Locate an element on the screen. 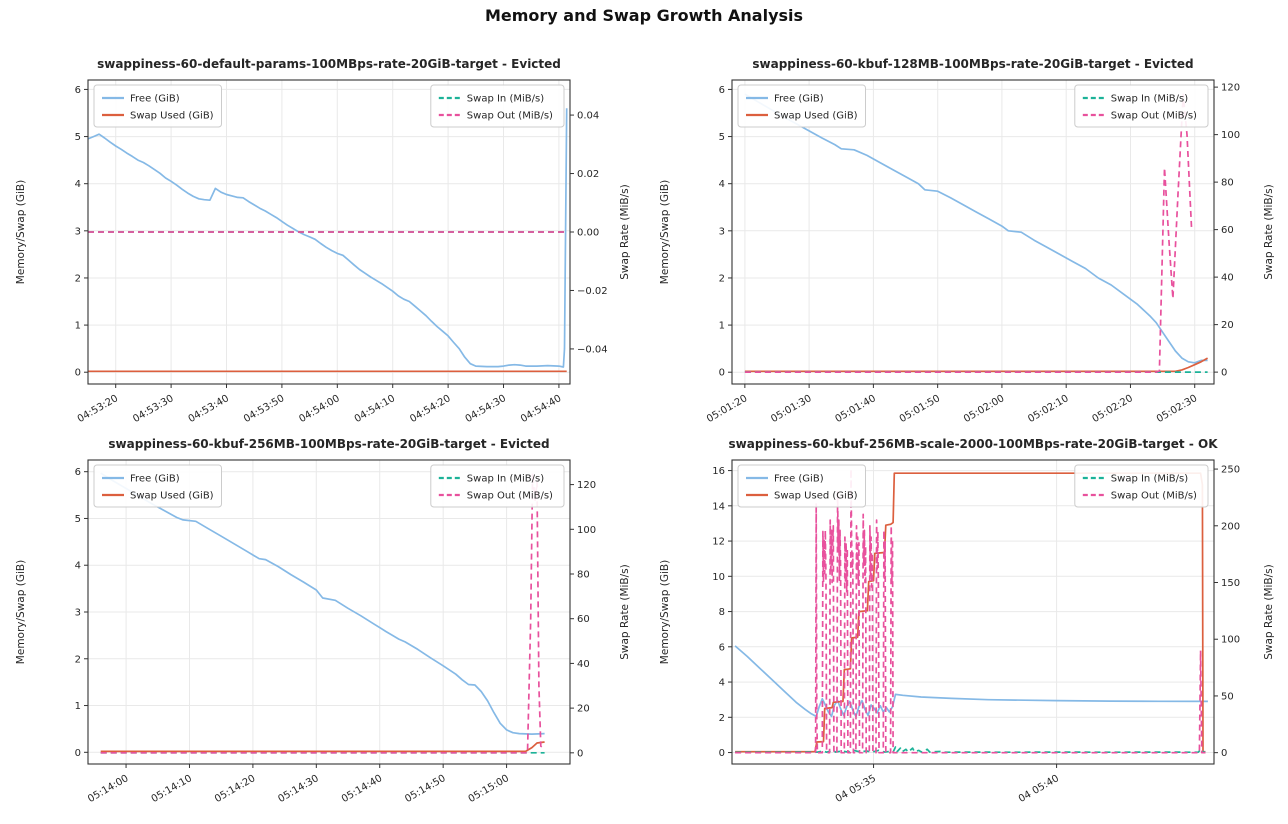 The width and height of the screenshot is (1288, 824). left-tick-label: 12 is located at coordinates (718, 542).